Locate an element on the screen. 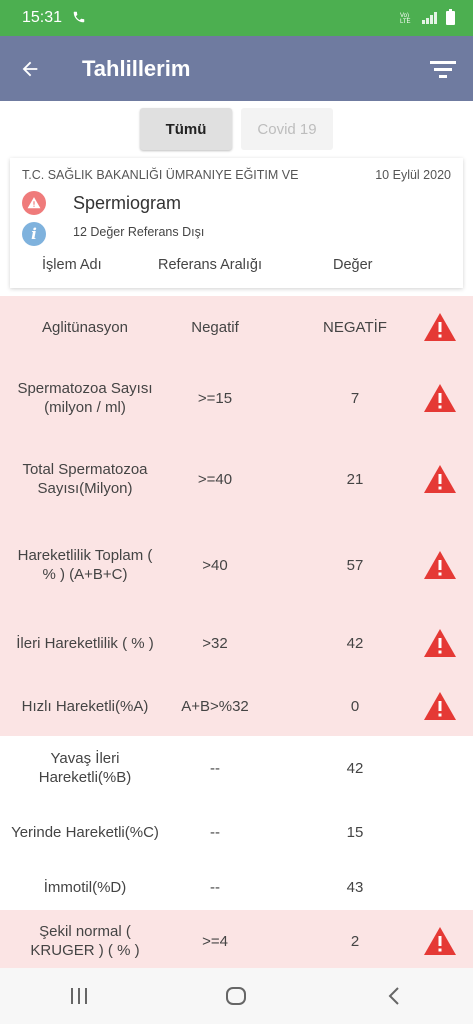 Image resolution: width=473 pixels, height=1024 pixels. column-header-reference: Referans Aralığı is located at coordinates (210, 265).